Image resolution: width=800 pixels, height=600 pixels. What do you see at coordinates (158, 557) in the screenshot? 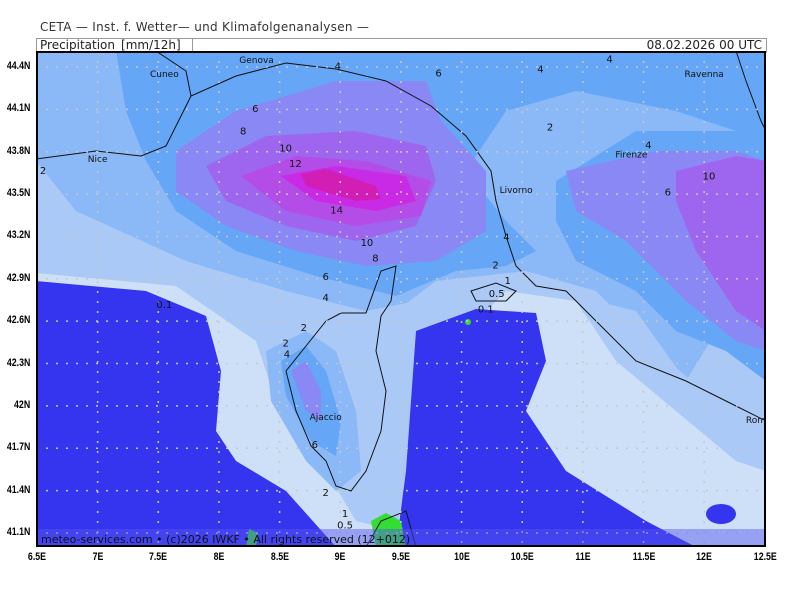
I see `lon-tick-label: 7.5E` at bounding box center [158, 557].